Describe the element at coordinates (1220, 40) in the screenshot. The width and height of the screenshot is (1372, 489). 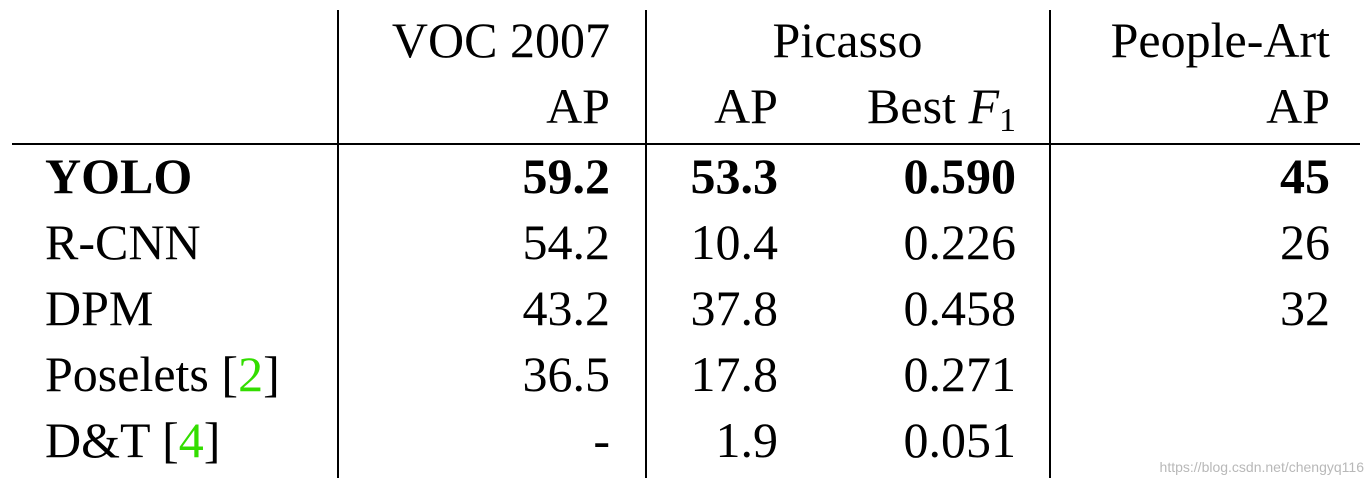
I see `header-peopleart: People-Art` at that location.